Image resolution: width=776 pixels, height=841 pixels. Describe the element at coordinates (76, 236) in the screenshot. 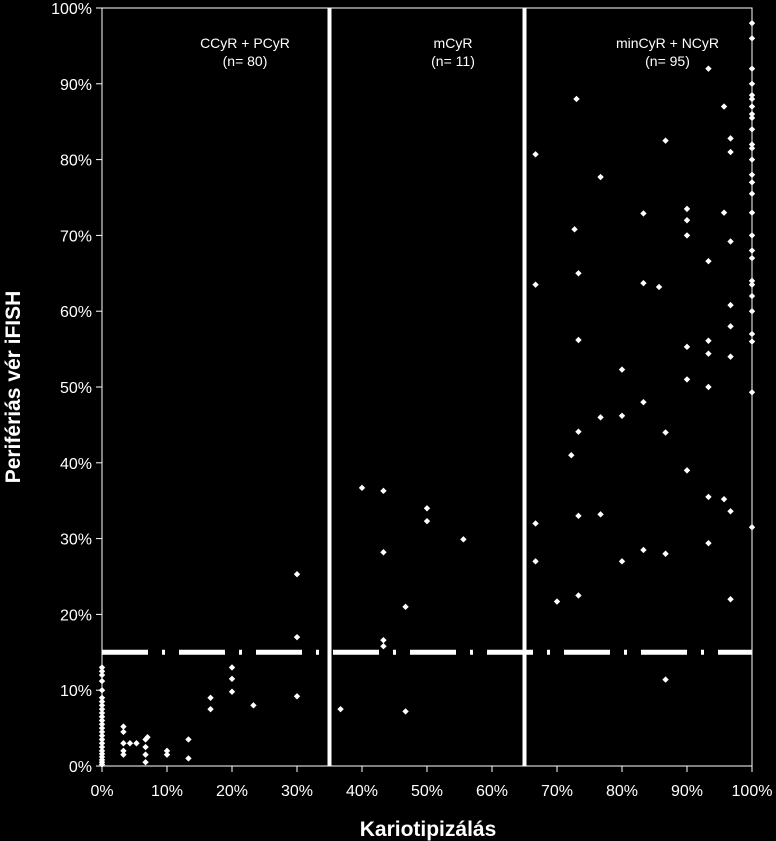

I see `y-tick-label: 70%` at that location.